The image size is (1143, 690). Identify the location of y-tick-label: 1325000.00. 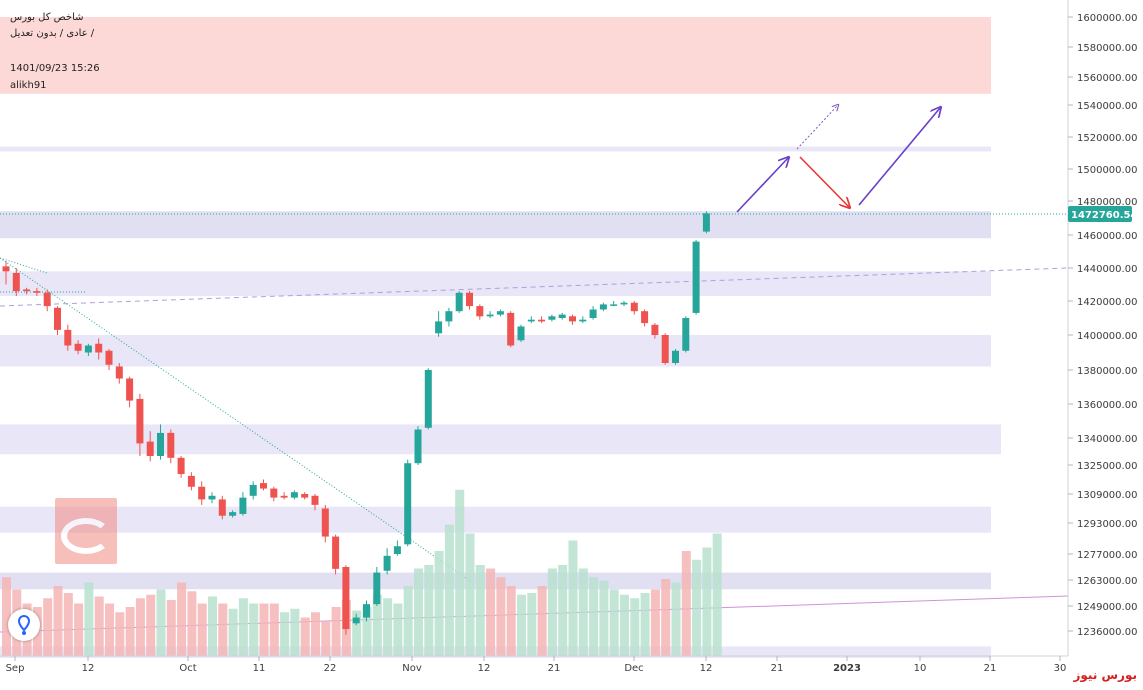
(1107, 466).